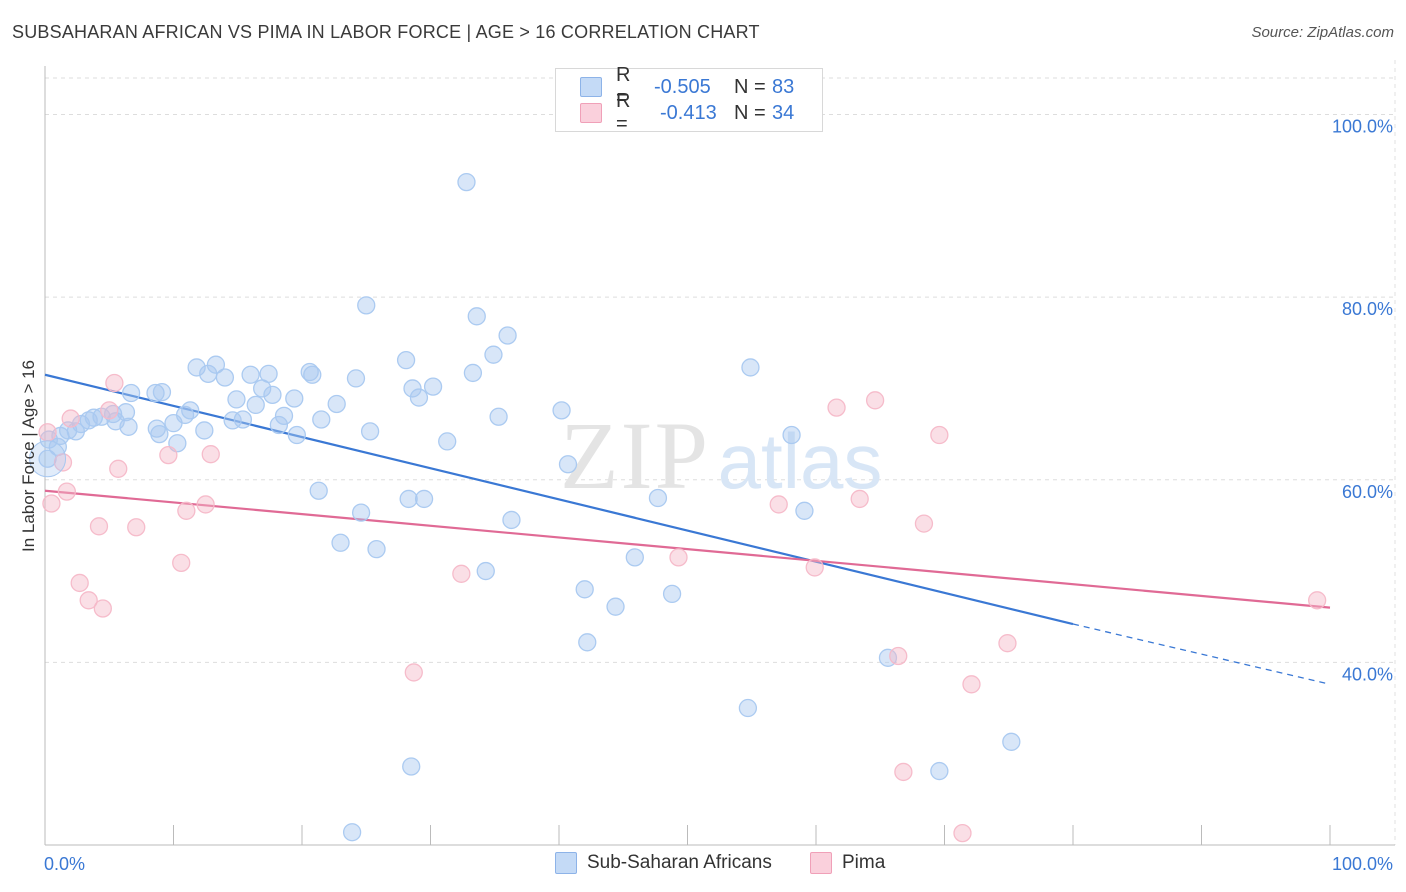 This screenshot has height=892, width=1406. What do you see at coordinates (1367, 492) in the screenshot?
I see `y-tick-label: 60.0%` at bounding box center [1367, 492].